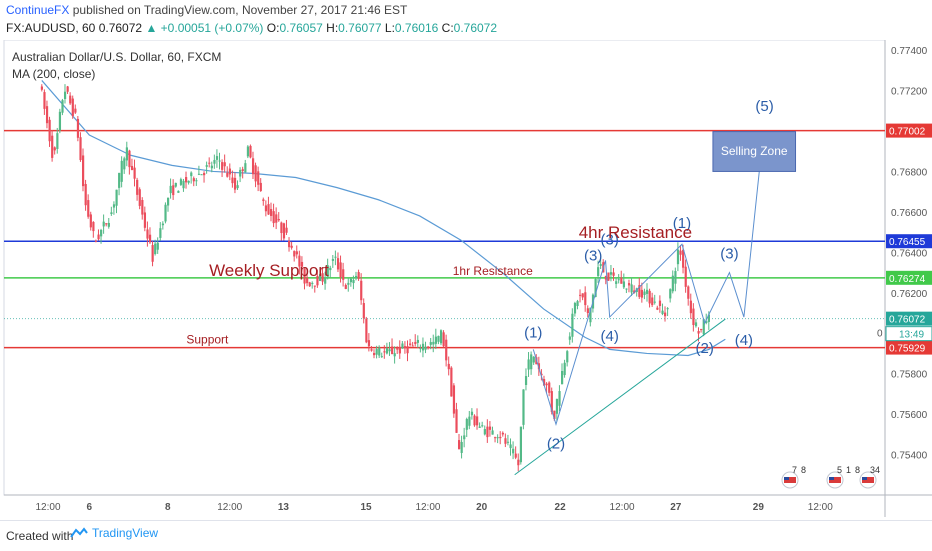  Describe the element at coordinates (647, 283) in the screenshot. I see `elliott-wave-path` at that location.